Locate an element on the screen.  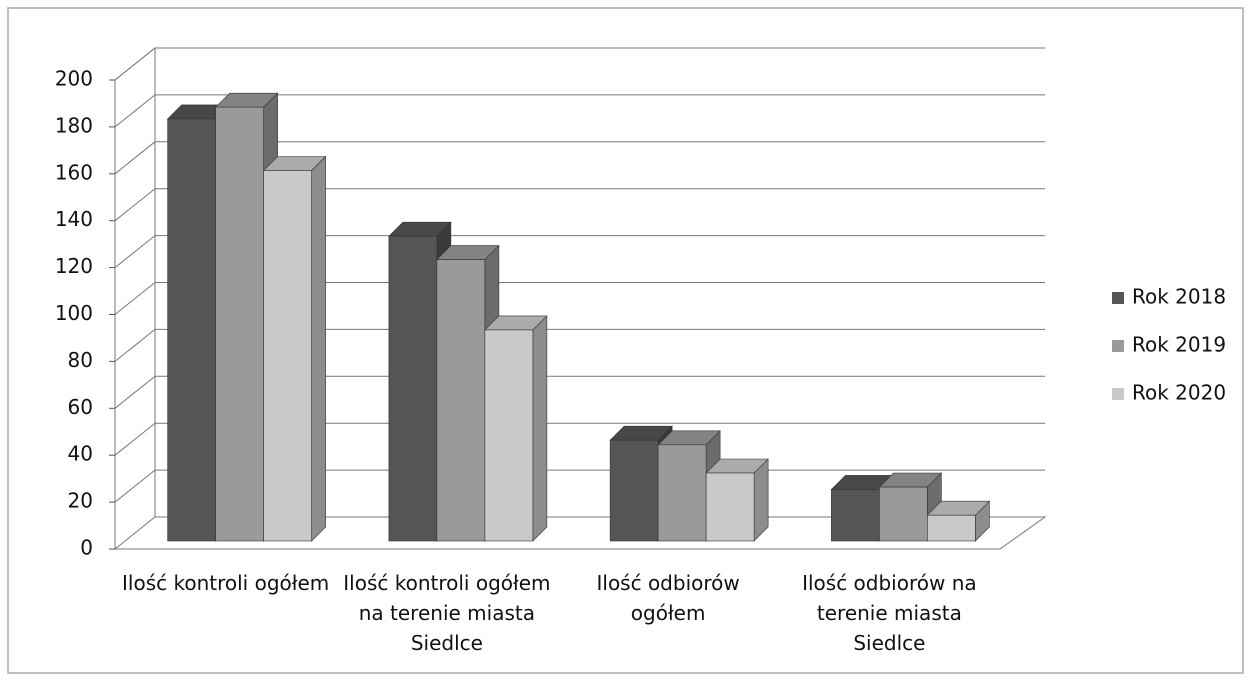
y-tick-label: 20 is located at coordinates (80, 501).